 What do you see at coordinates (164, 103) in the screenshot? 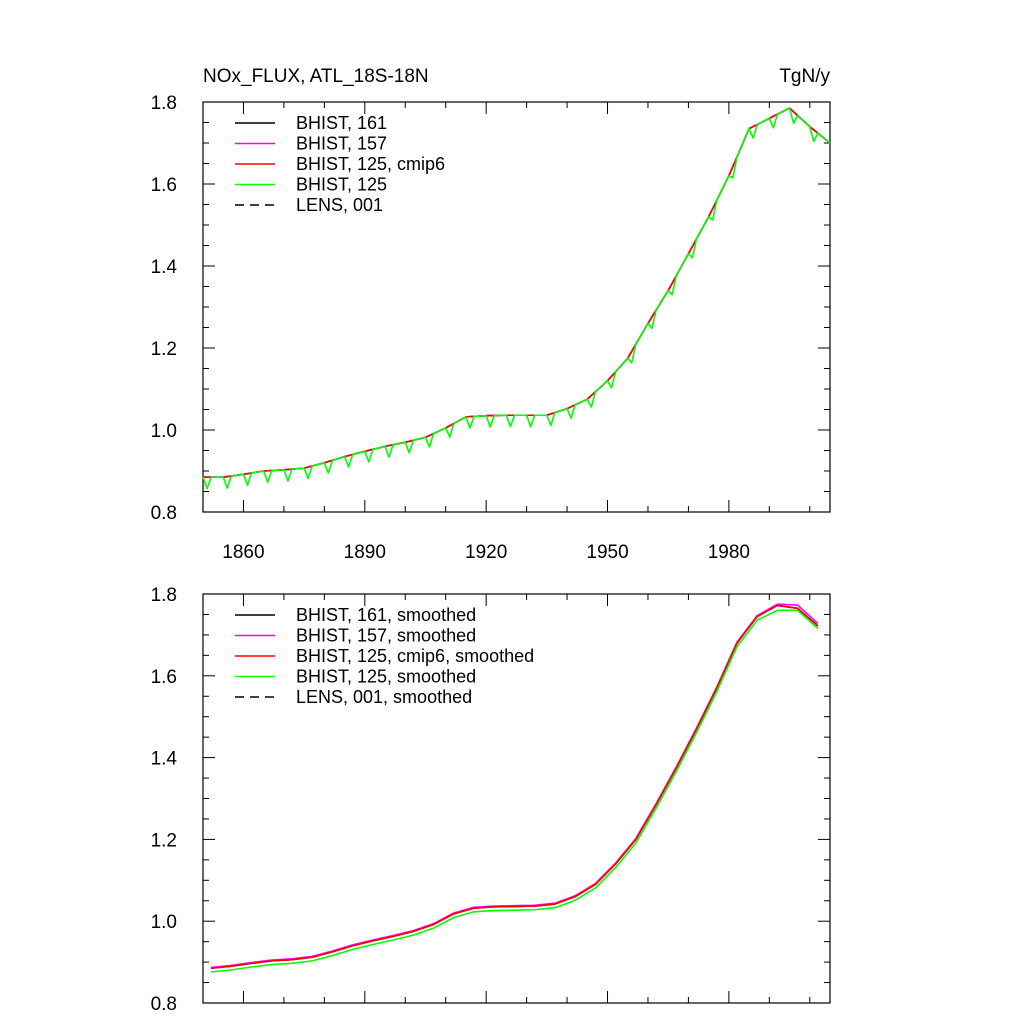
I see `panel1-y-tick-label: 1.8` at bounding box center [164, 103].